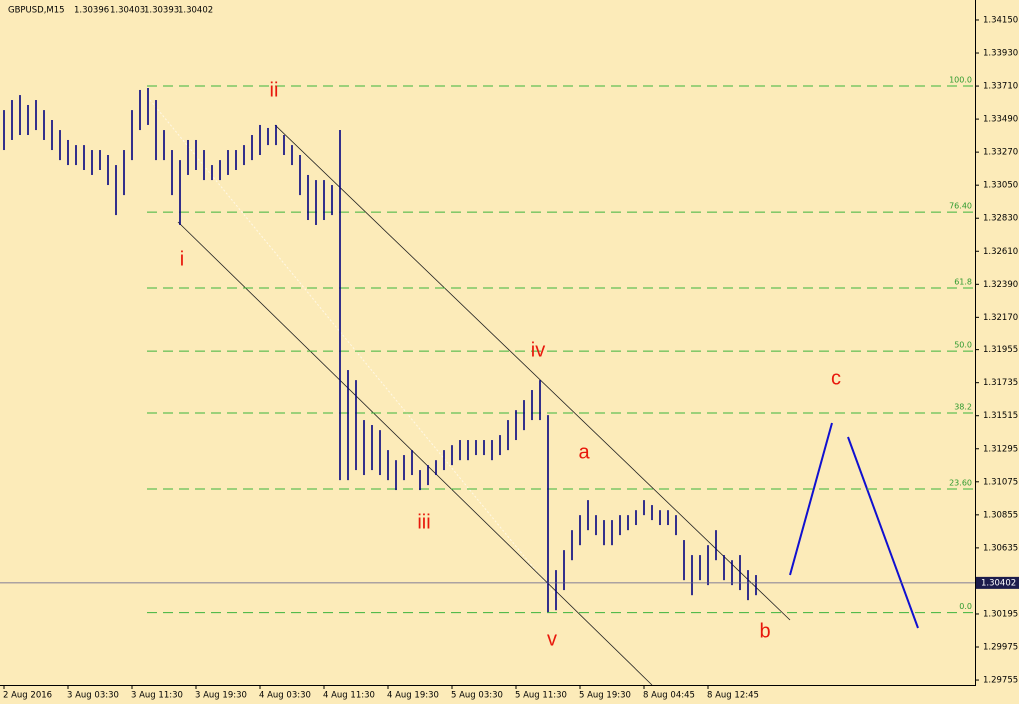  Describe the element at coordinates (91, 11) in the screenshot. I see `ohlc-open: 1.30396` at that location.